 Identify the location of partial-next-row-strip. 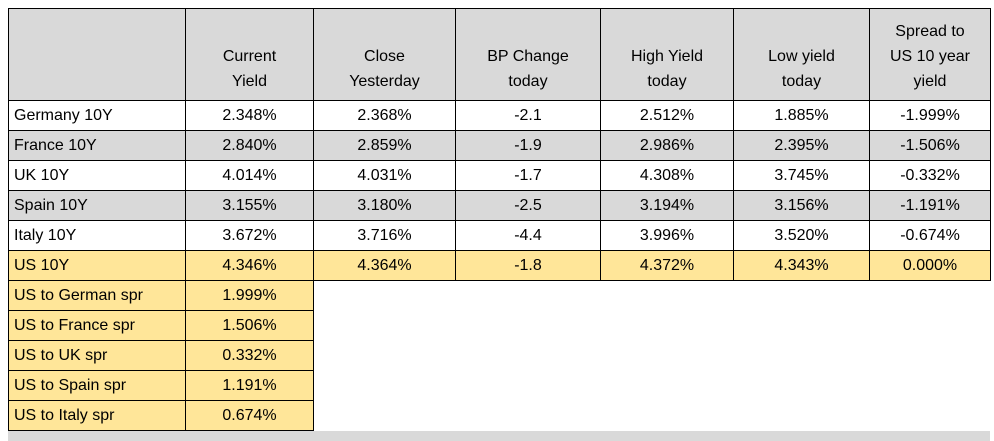
(499, 436).